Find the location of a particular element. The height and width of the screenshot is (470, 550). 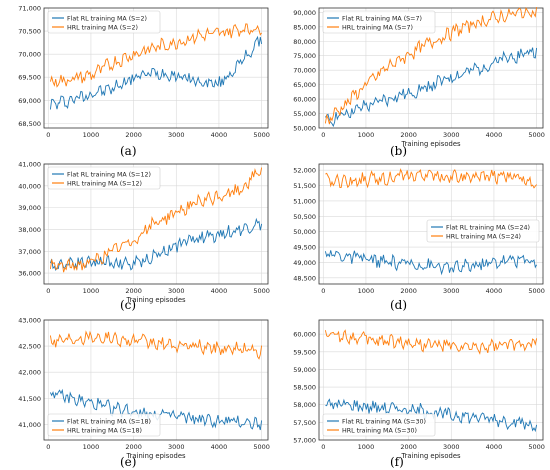

y-tick-label: 71,000 is located at coordinates (29, 9).